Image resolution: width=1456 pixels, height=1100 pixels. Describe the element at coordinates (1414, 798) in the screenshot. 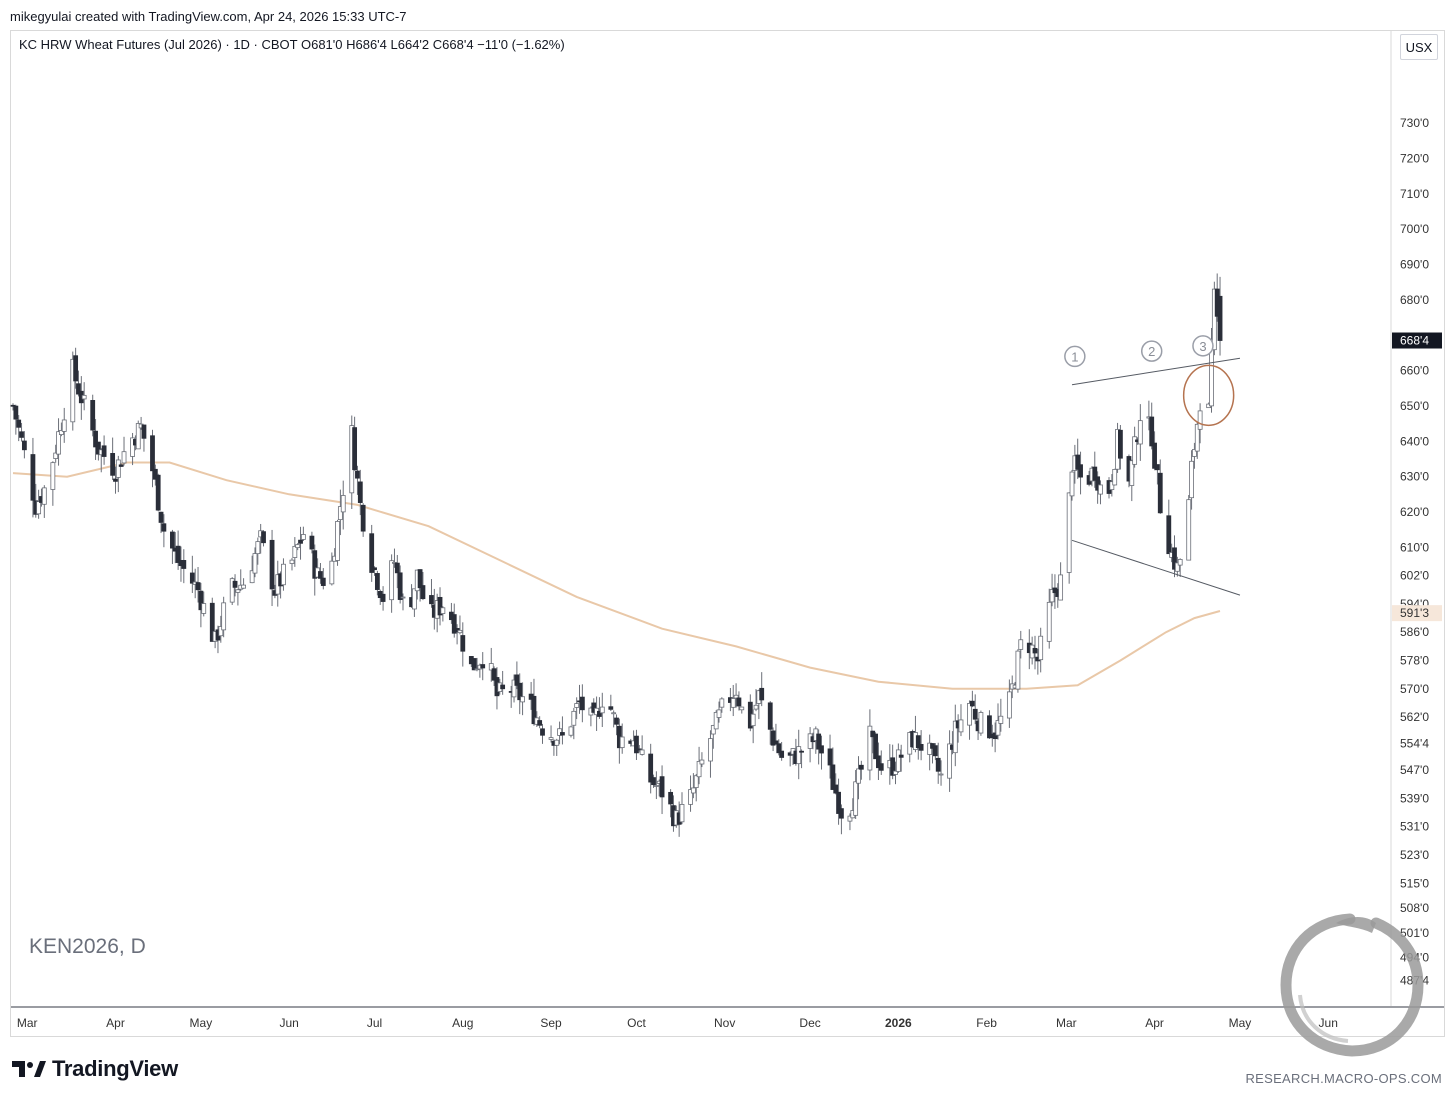

I see `y-tick-label: 539'0` at that location.